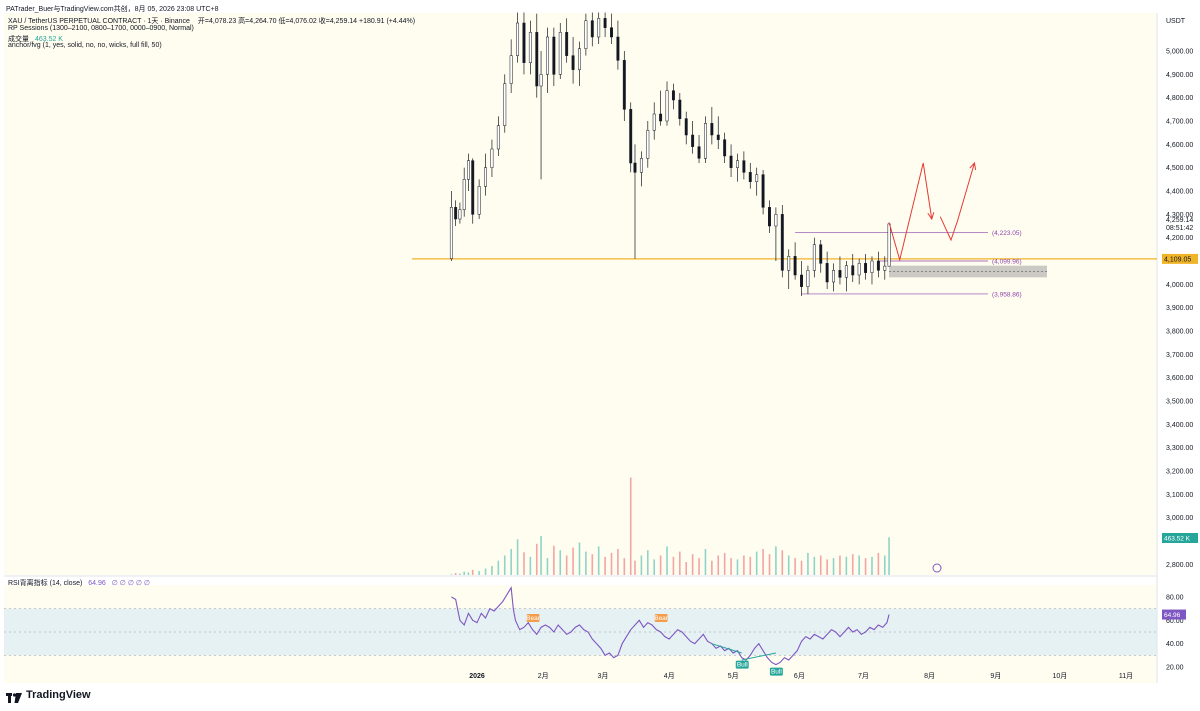  What do you see at coordinates (1179, 518) in the screenshot?
I see `price-axis-tick: 3,000.00` at bounding box center [1179, 518].